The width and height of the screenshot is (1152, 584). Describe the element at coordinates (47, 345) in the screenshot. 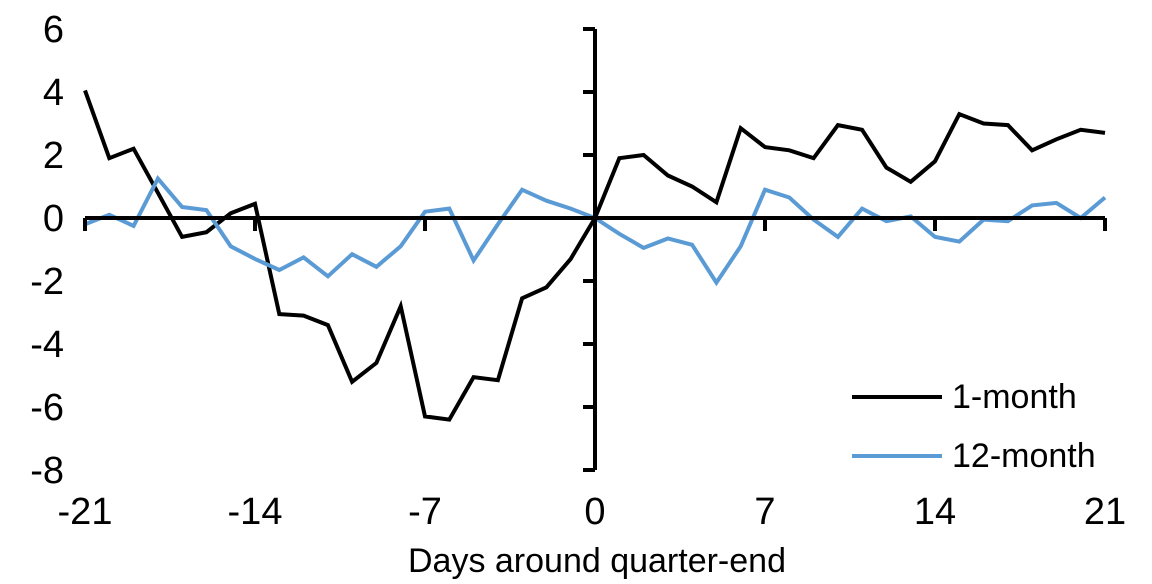

I see `y-tick-label: -4` at that location.